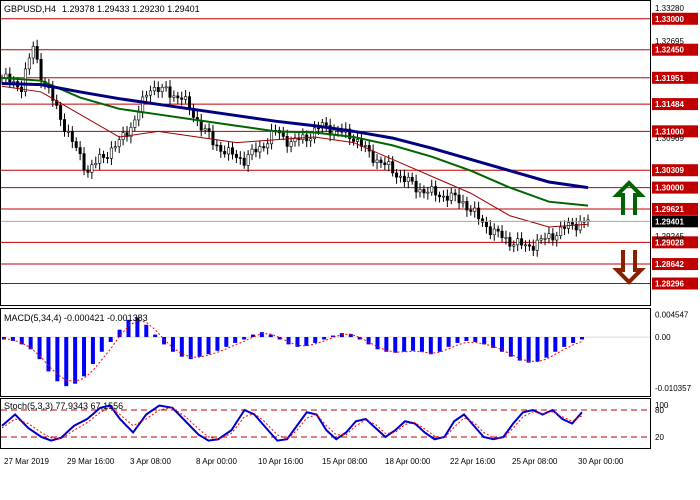 This screenshot has width=700, height=500. I want to click on price-header-symbol: GBPUSD,H4, so click(30, 9).